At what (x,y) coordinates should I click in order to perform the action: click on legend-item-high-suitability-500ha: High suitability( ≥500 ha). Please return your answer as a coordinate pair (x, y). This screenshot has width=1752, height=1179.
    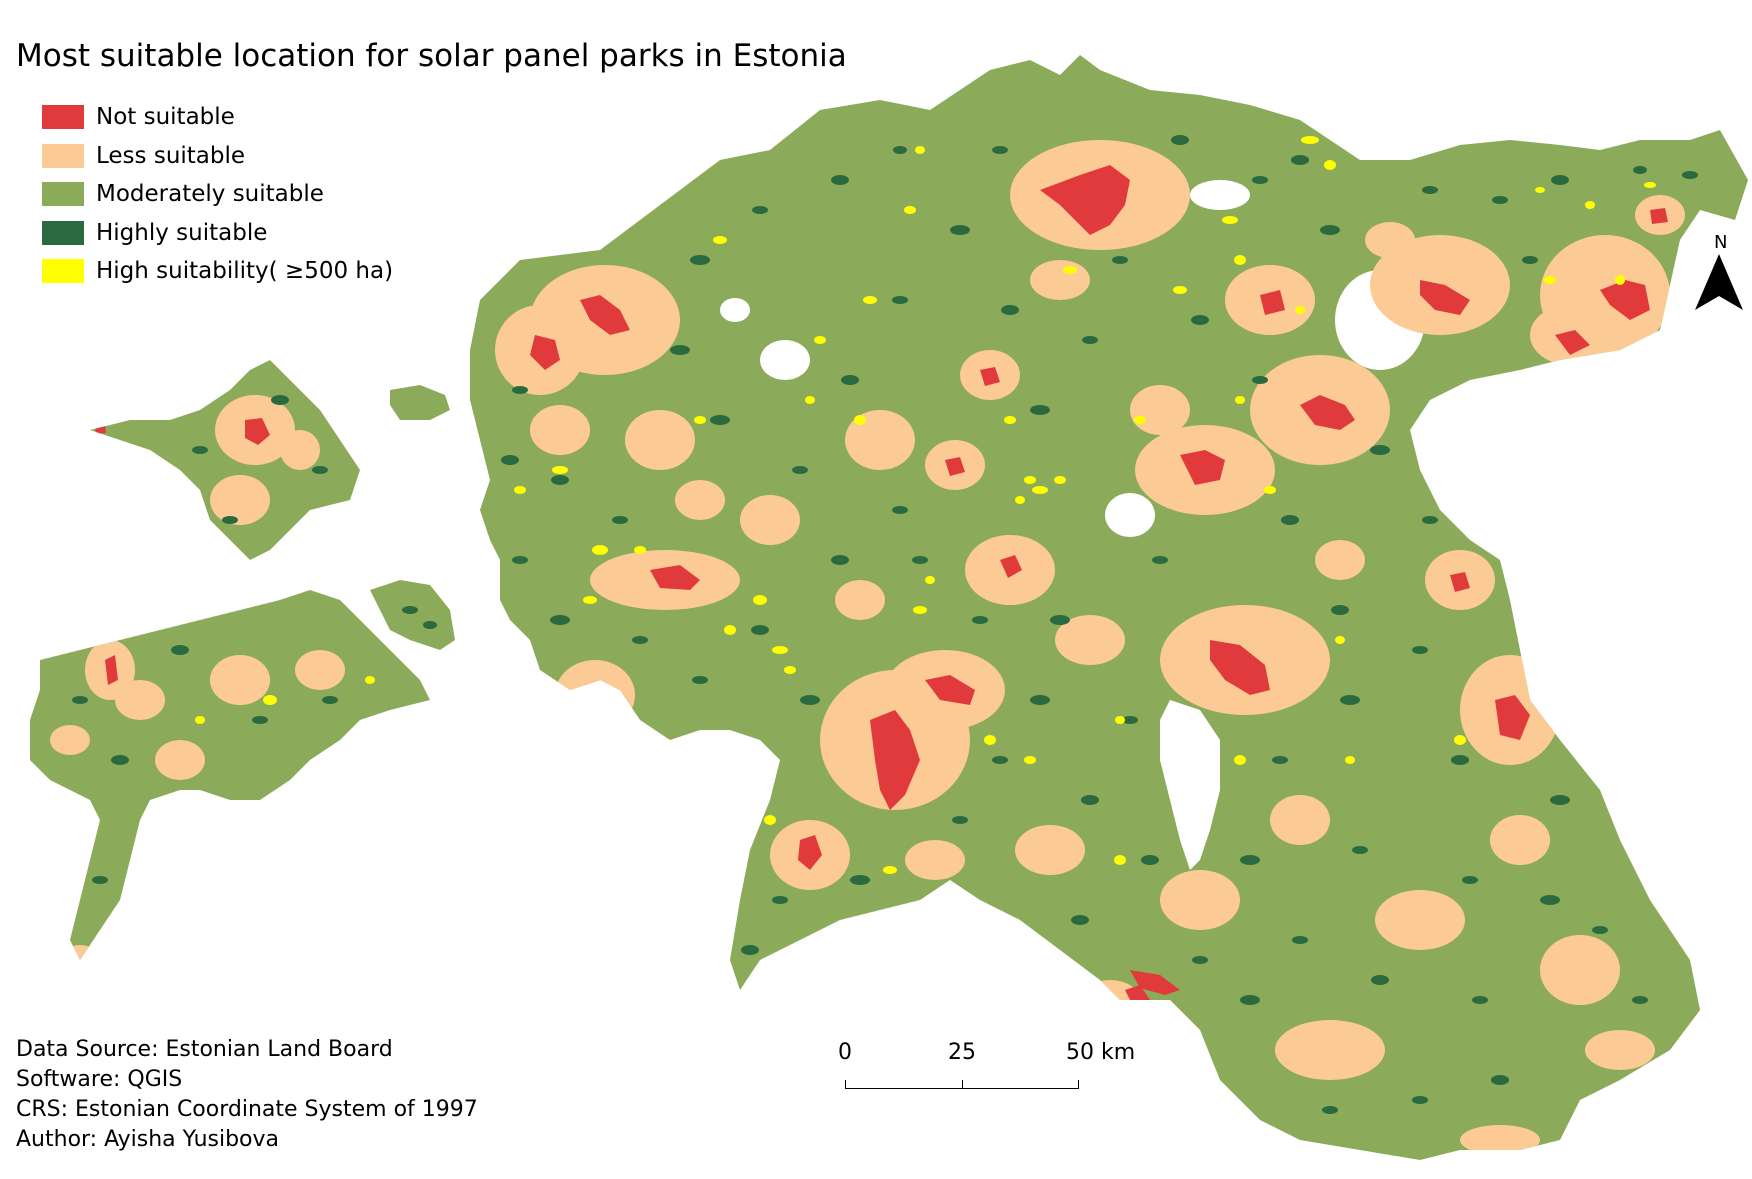
    Looking at the image, I should click on (217, 271).